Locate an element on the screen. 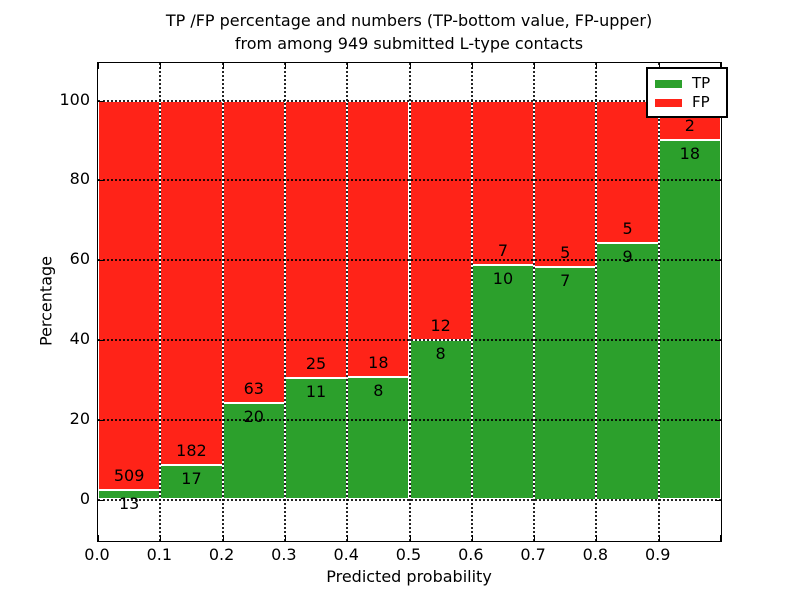 This screenshot has height=600, width=800. y-tick-label: 100 is located at coordinates (74, 99).